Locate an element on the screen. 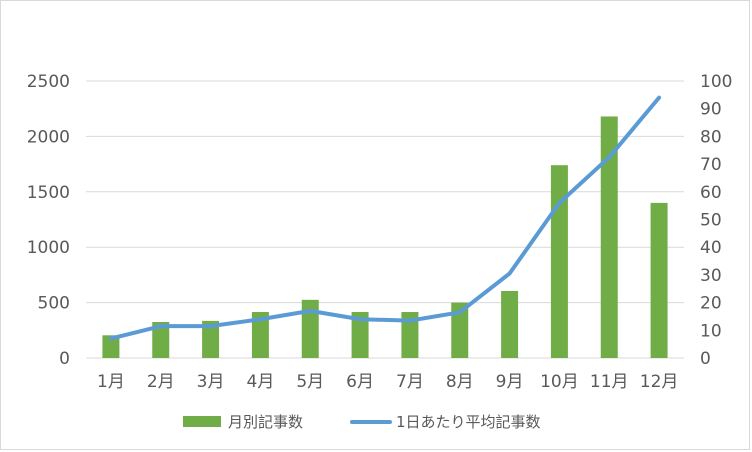  legend-label-bar: 月別記事数 is located at coordinates (265, 422).